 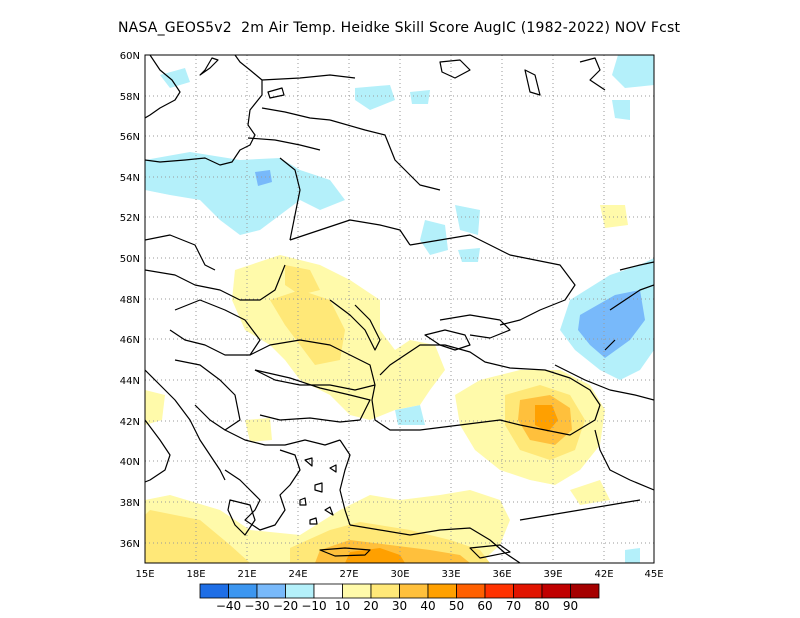 I want to click on crete, so click(x=345, y=552).